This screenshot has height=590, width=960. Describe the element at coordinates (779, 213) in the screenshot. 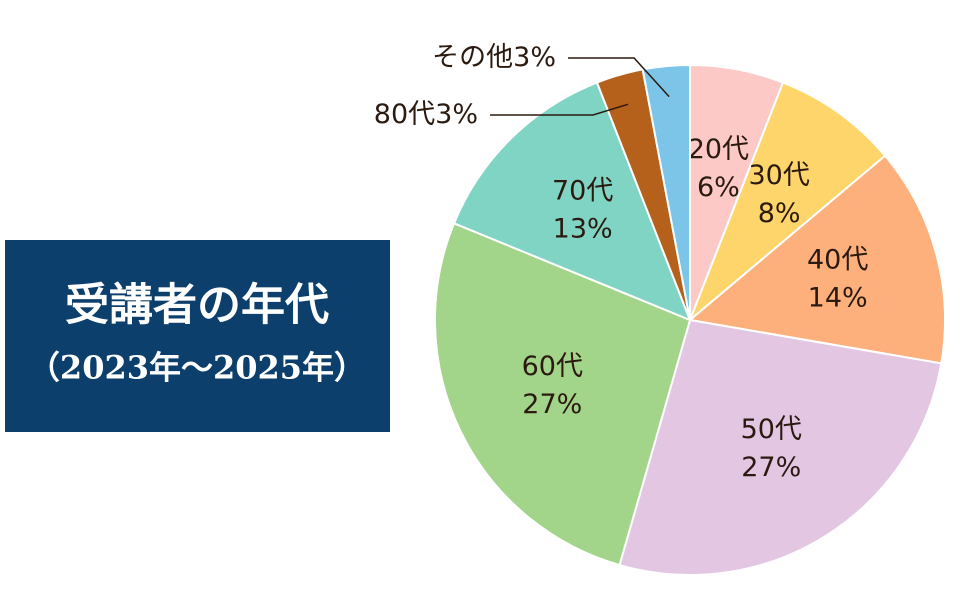

I see `value-label: 8%` at that location.